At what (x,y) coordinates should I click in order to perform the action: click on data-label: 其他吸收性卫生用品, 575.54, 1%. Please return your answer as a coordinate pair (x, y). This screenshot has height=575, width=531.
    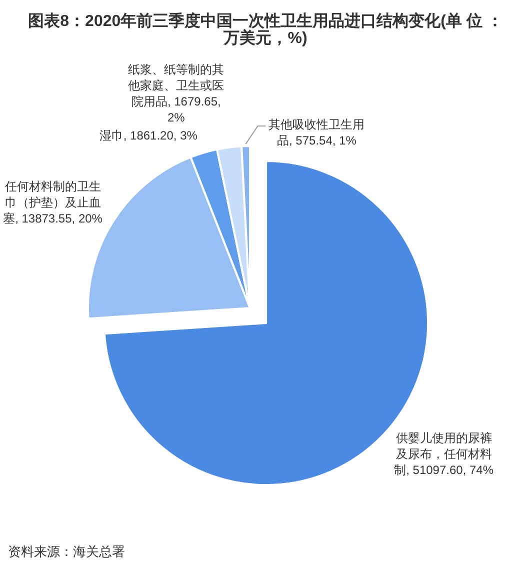
    Looking at the image, I should click on (316, 132).